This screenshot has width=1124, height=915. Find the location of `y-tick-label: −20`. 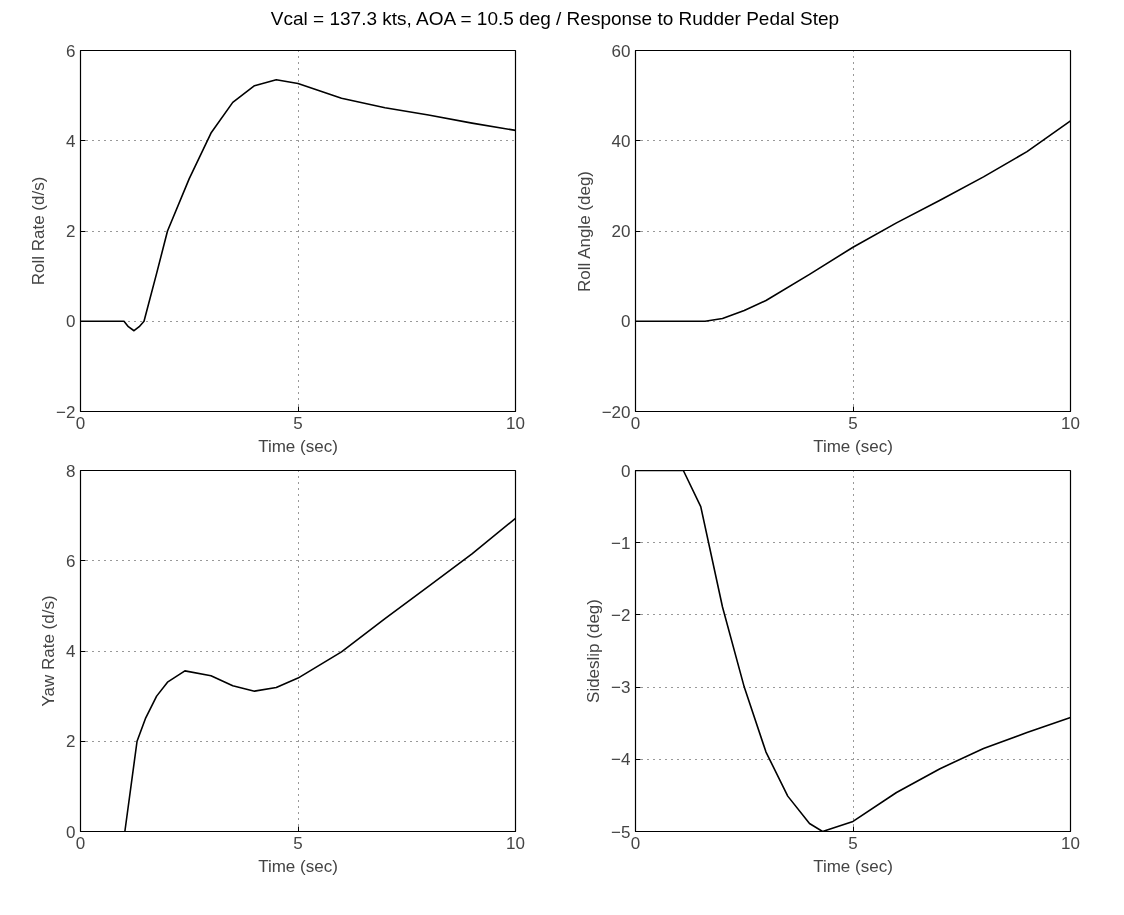

y-tick-label: −20 is located at coordinates (616, 412).